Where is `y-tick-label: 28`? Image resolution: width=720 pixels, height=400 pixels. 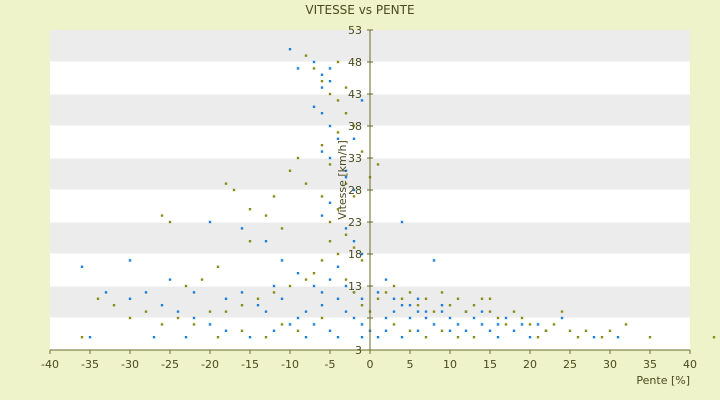 y-tick-label: 28 is located at coordinates (355, 190).